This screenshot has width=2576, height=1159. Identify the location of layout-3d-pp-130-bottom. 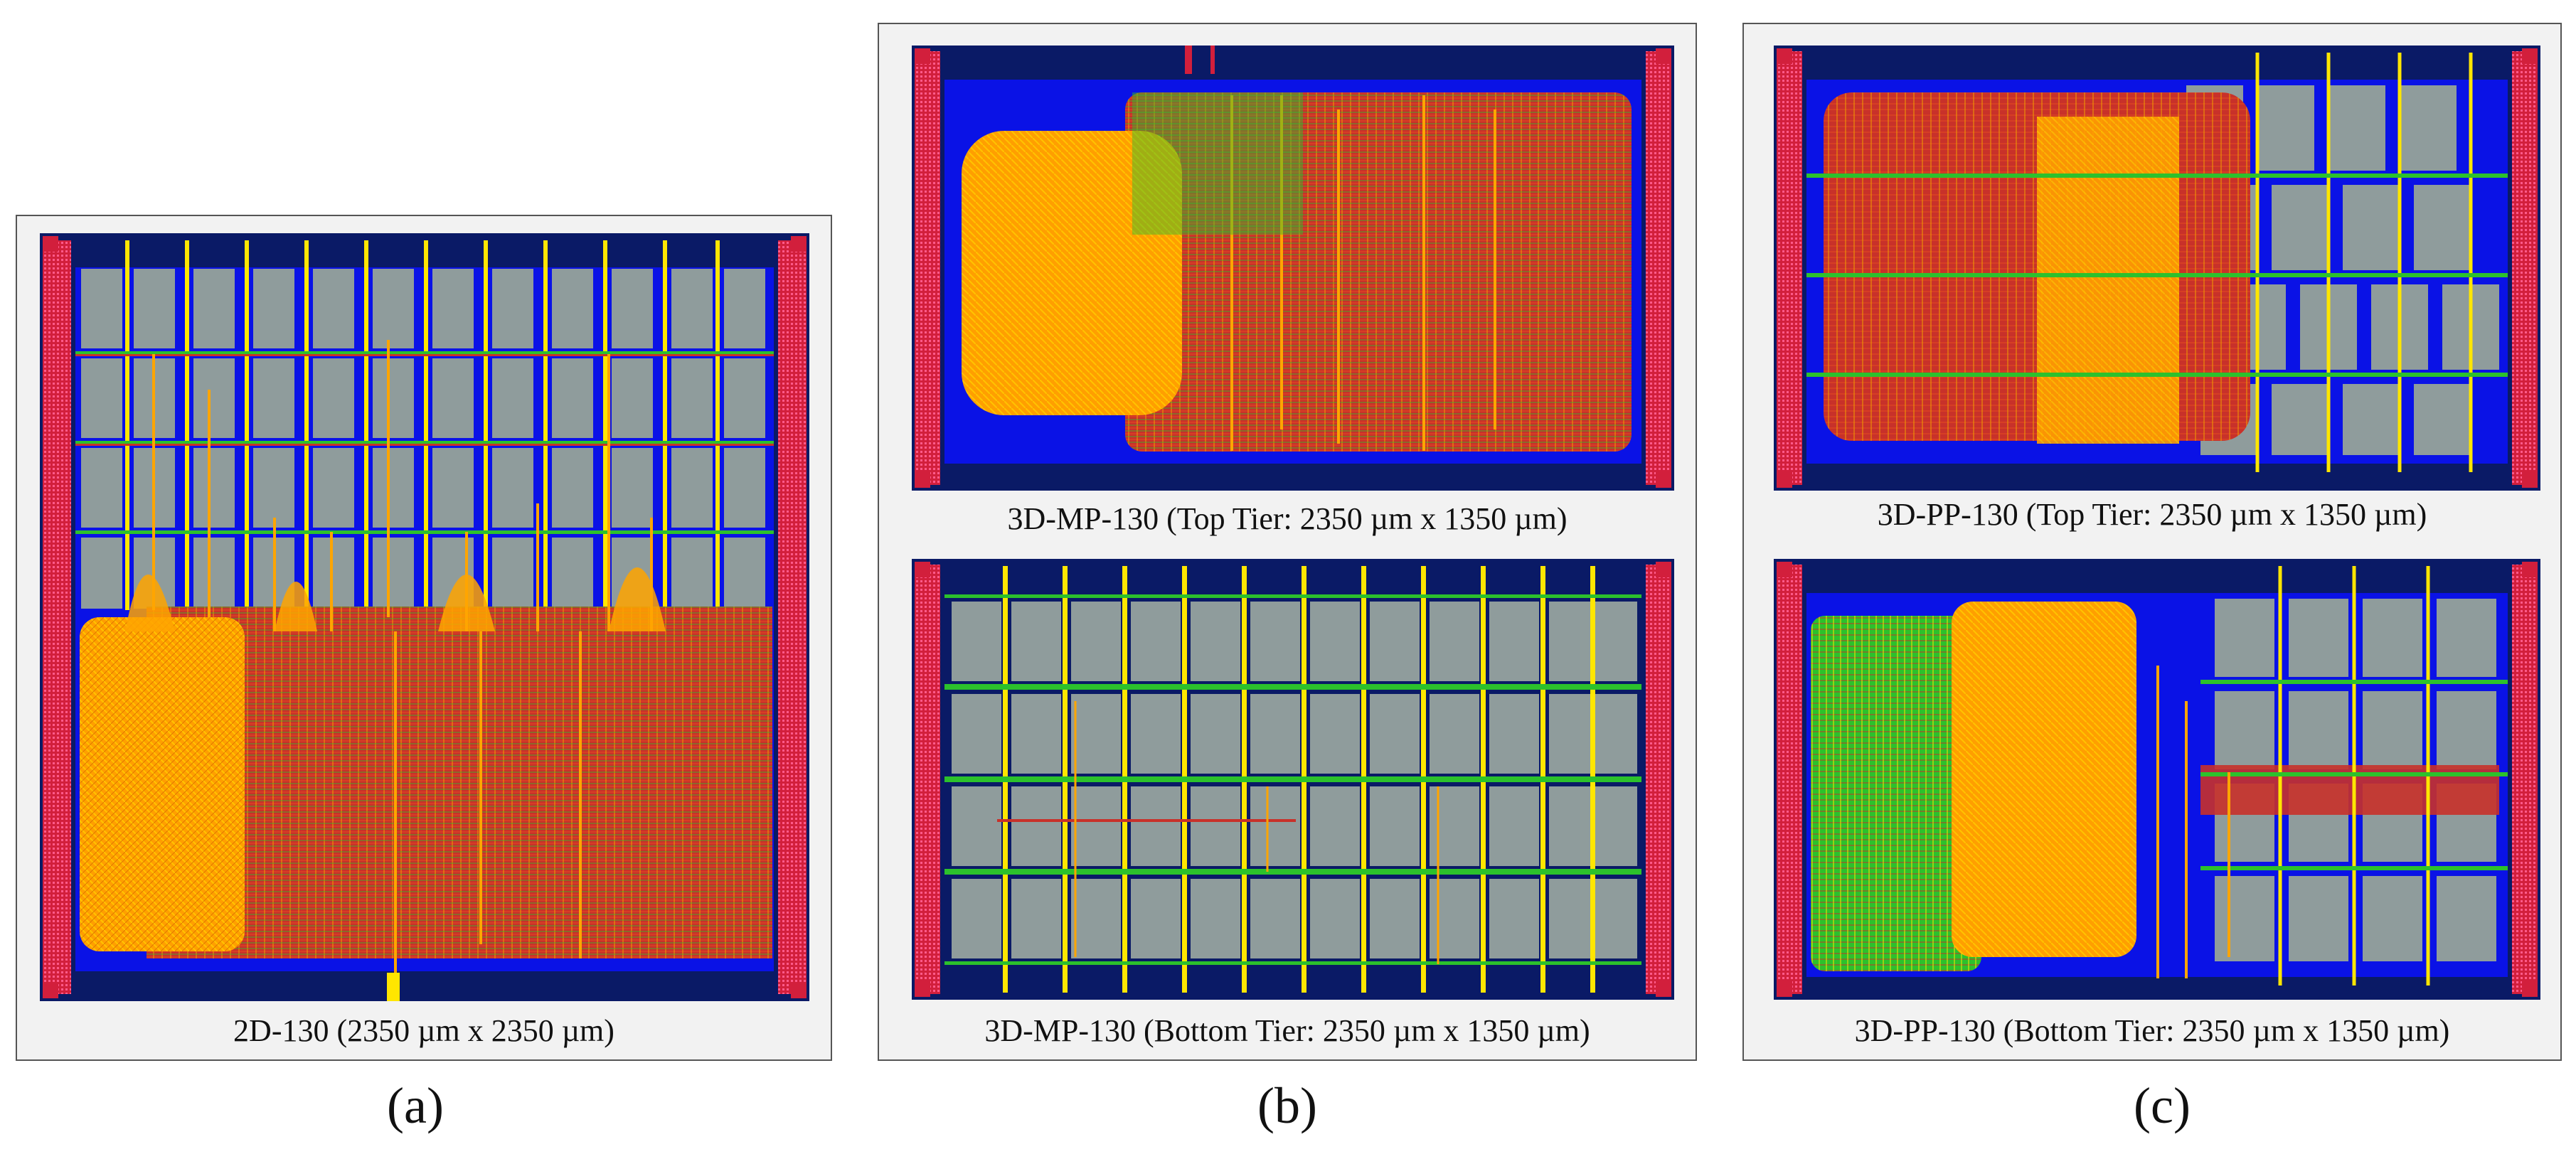
(2157, 779).